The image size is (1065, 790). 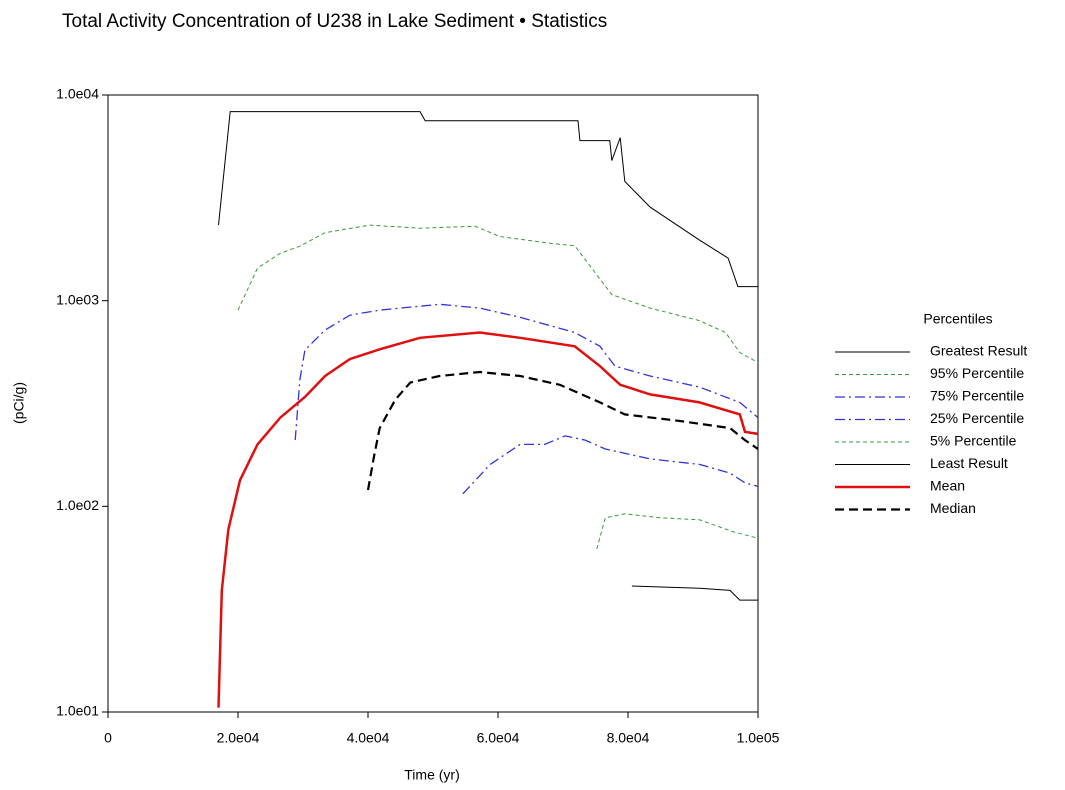 What do you see at coordinates (758, 738) in the screenshot?
I see `x-tick-label: 1.0e05` at bounding box center [758, 738].